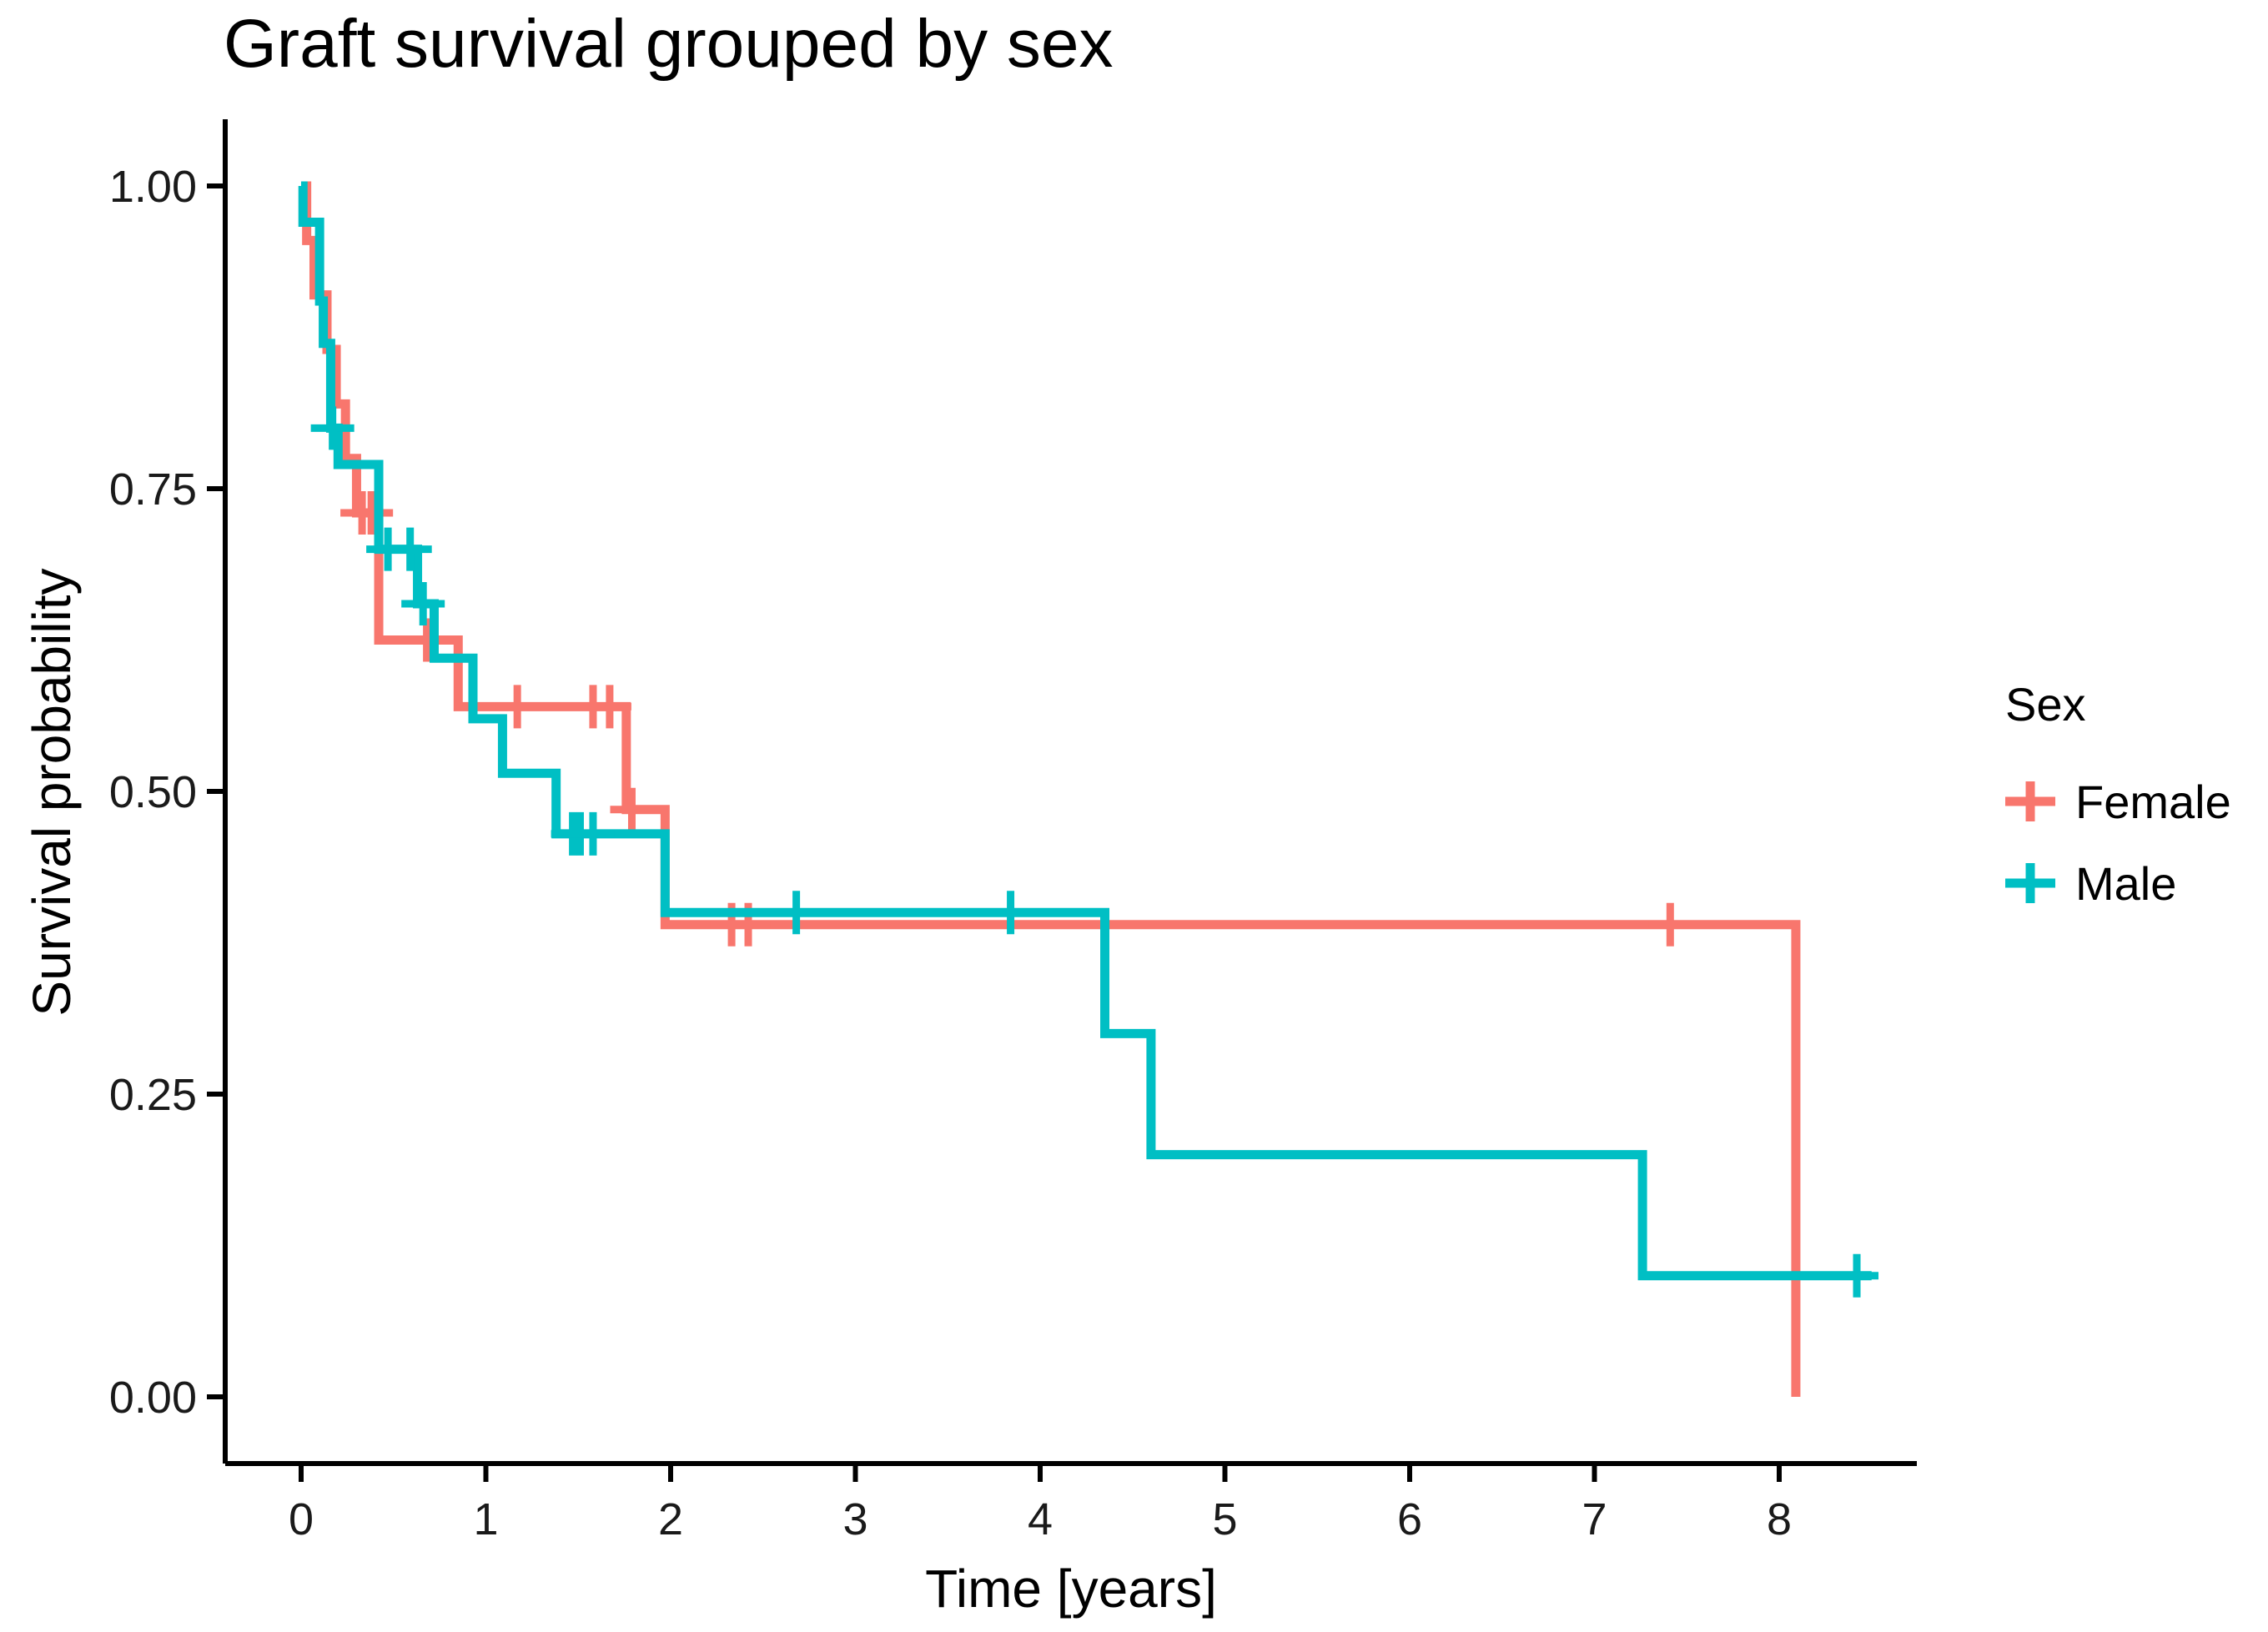 The image size is (2268, 1632). Describe the element at coordinates (670, 1519) in the screenshot. I see `x-tick-label: 2` at that location.